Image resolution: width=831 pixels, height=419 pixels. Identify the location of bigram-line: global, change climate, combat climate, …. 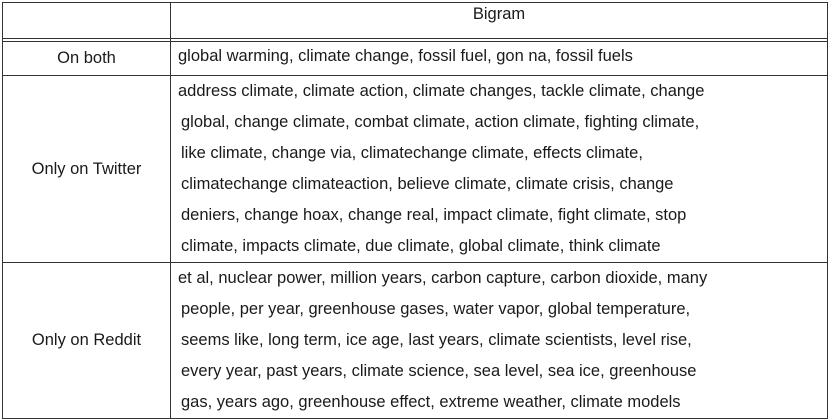
(440, 122).